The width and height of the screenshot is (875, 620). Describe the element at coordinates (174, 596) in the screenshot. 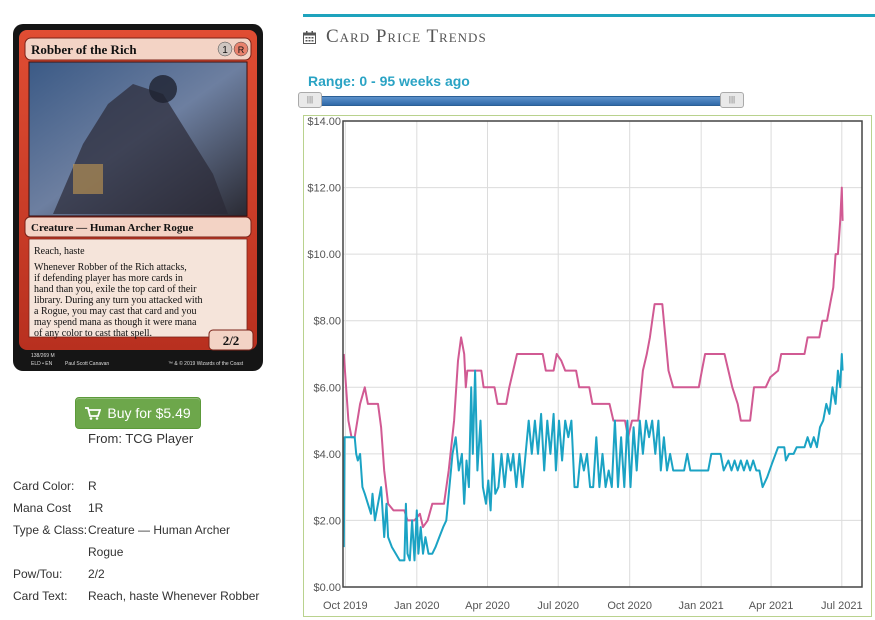

I see `detail-value: Reach, haste Whenever Robber` at that location.